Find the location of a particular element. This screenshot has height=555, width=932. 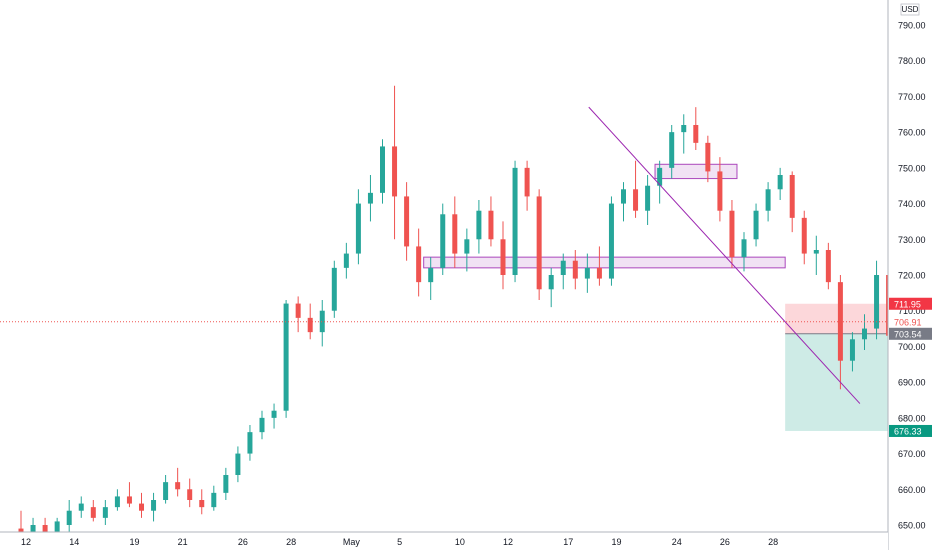

y-tick-label: 650.00 is located at coordinates (912, 526).